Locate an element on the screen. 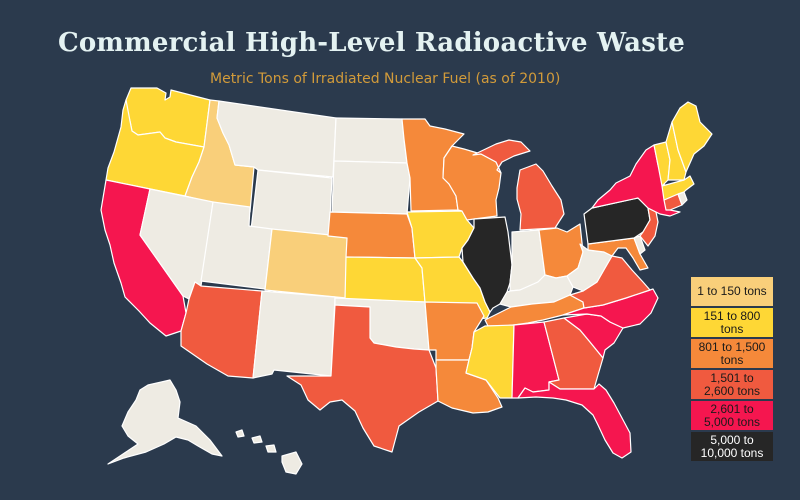  legend-label: 801 to 1,500 tons is located at coordinates (732, 353).